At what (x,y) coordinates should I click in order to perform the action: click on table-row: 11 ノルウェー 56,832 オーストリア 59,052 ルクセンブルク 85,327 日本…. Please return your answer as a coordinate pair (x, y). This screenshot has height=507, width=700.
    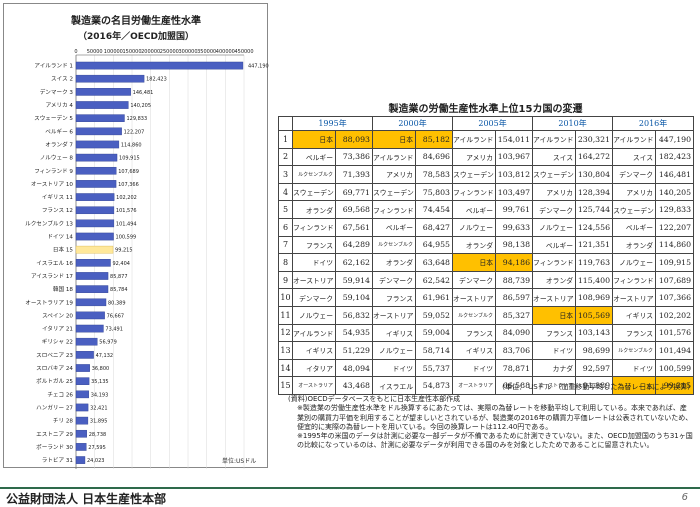
    Looking at the image, I should click on (486, 315).